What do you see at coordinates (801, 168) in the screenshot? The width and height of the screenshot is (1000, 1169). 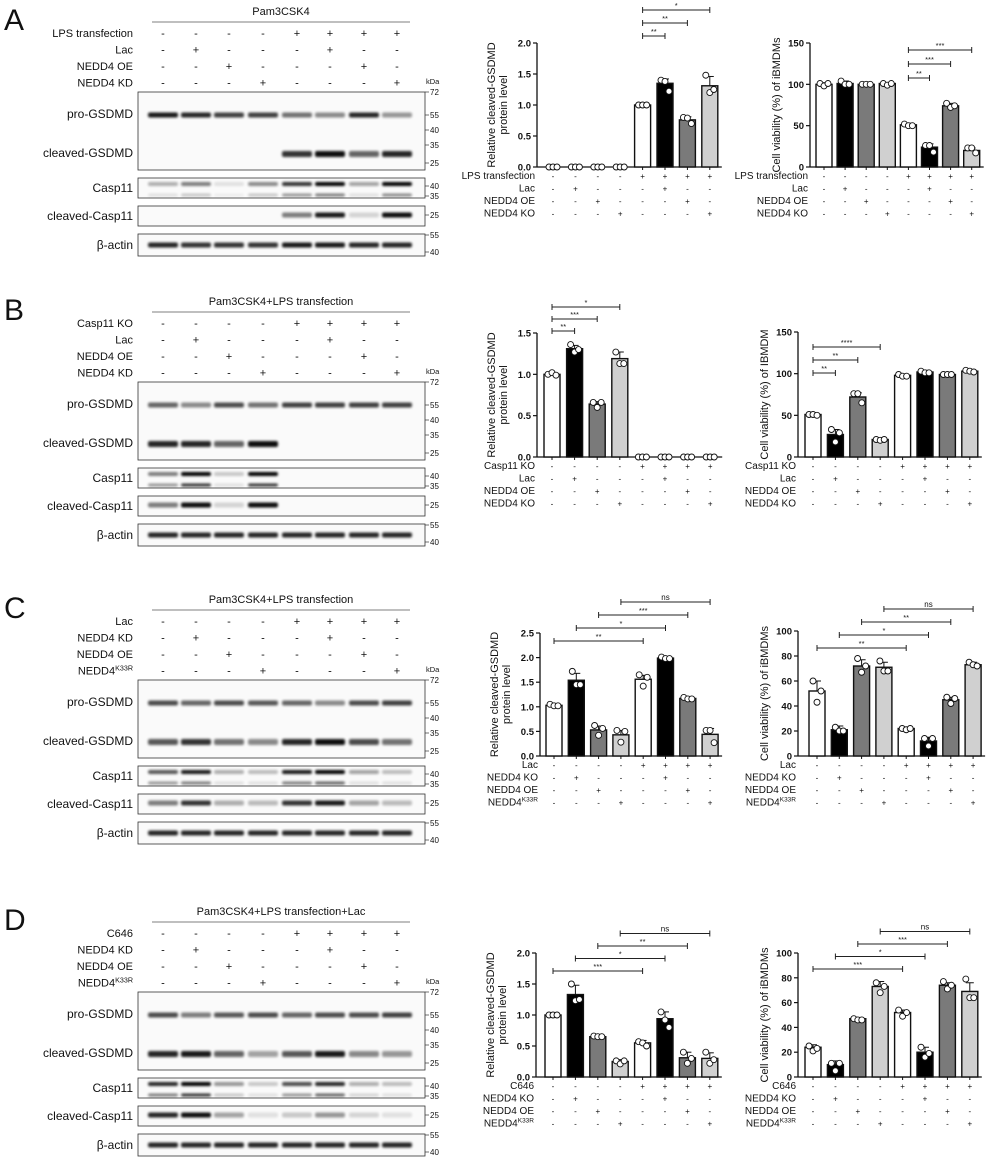 I see `y-tick-label: 0` at bounding box center [801, 168].